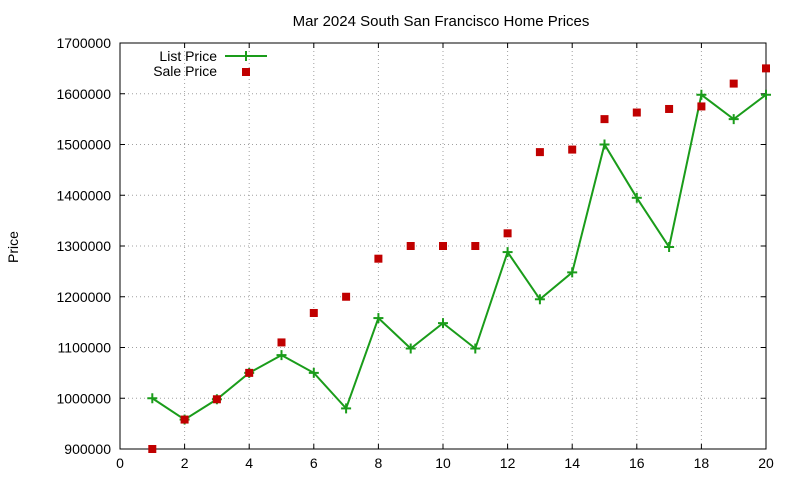 The width and height of the screenshot is (800, 480). I want to click on y-tick-label: 1300000, so click(83, 246).